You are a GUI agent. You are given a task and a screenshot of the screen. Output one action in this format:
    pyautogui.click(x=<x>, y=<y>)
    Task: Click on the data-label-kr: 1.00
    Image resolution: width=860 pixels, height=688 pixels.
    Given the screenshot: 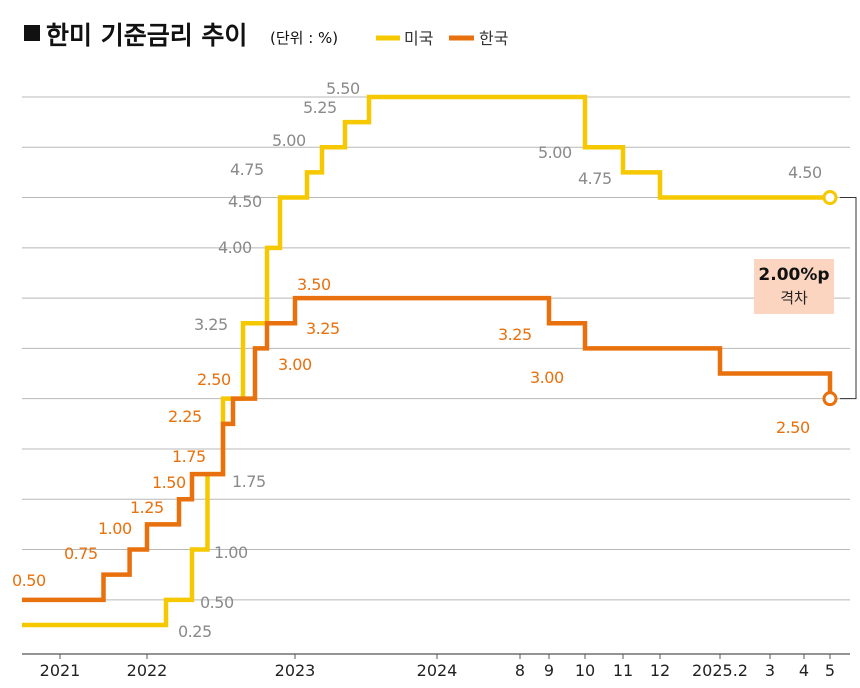 What is the action you would take?
    pyautogui.click(x=115, y=528)
    